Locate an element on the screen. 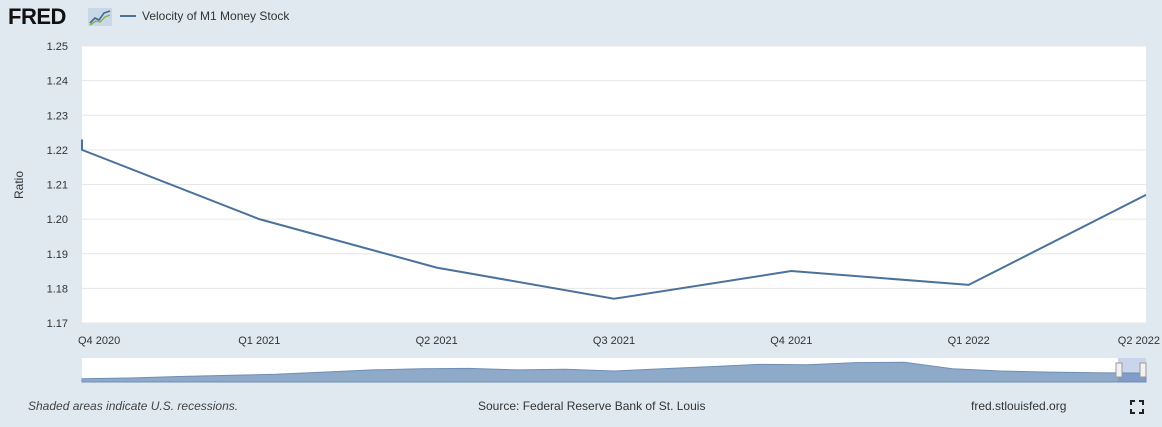 Image resolution: width=1162 pixels, height=427 pixels. y-tick-label: 1.21 is located at coordinates (57, 186).